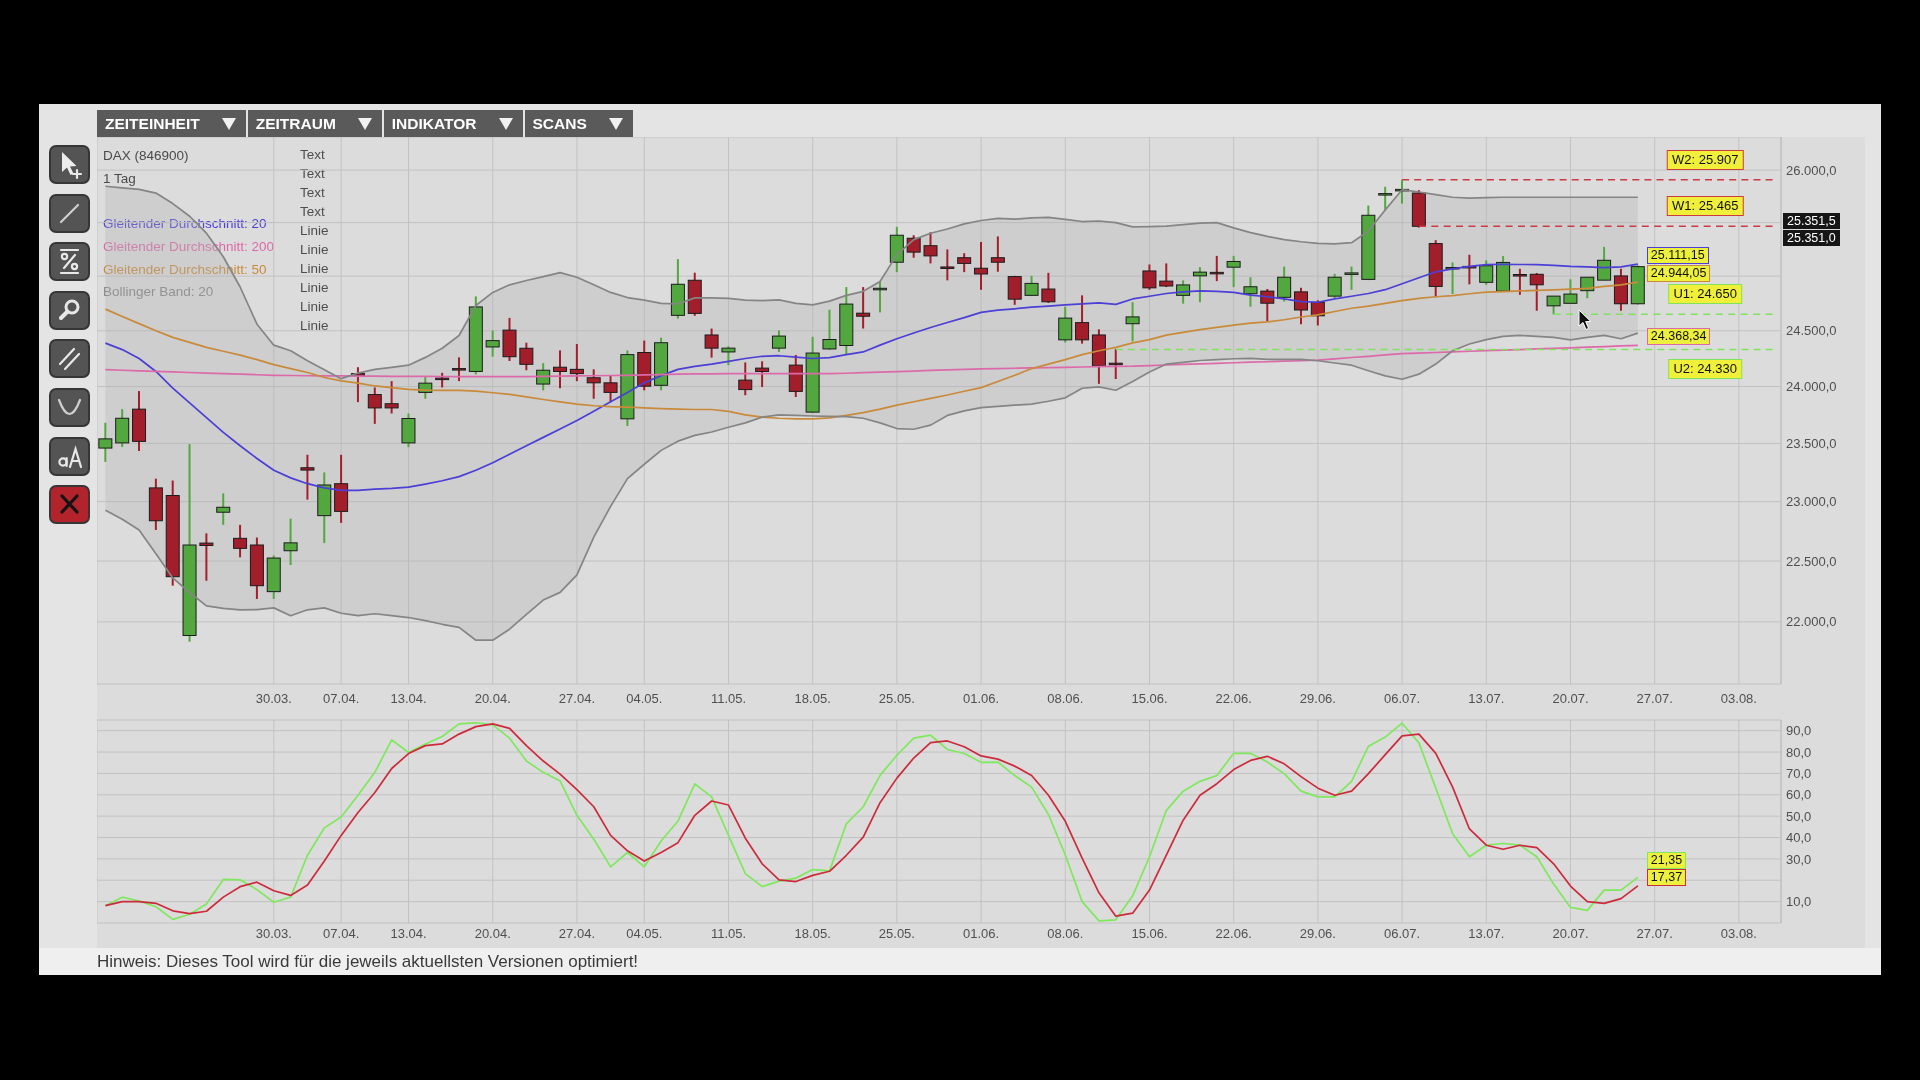 This screenshot has width=1920, height=1080. I want to click on category-label: SCANS, so click(559, 123).